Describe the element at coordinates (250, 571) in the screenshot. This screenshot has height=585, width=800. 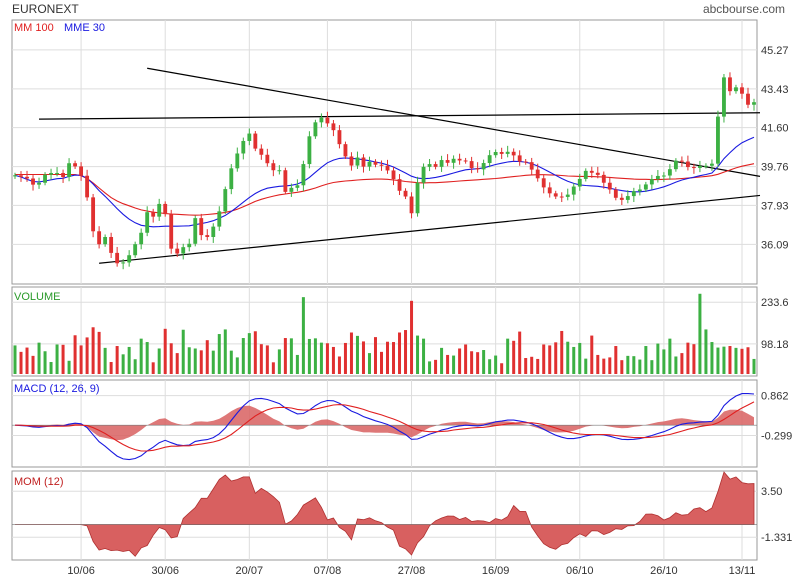
I see `x-tick-2: 20/07` at that location.